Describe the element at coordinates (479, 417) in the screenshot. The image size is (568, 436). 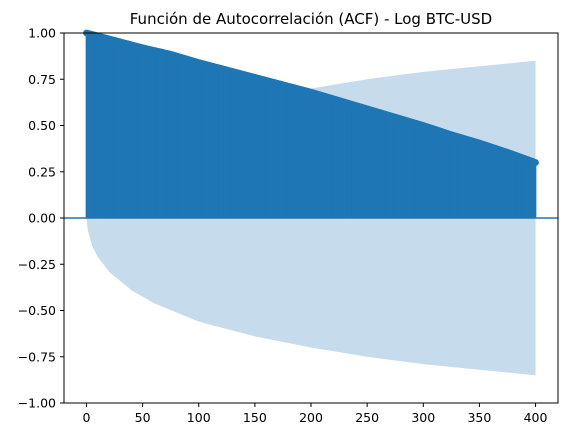
I see `x-tick-label: 350` at that location.